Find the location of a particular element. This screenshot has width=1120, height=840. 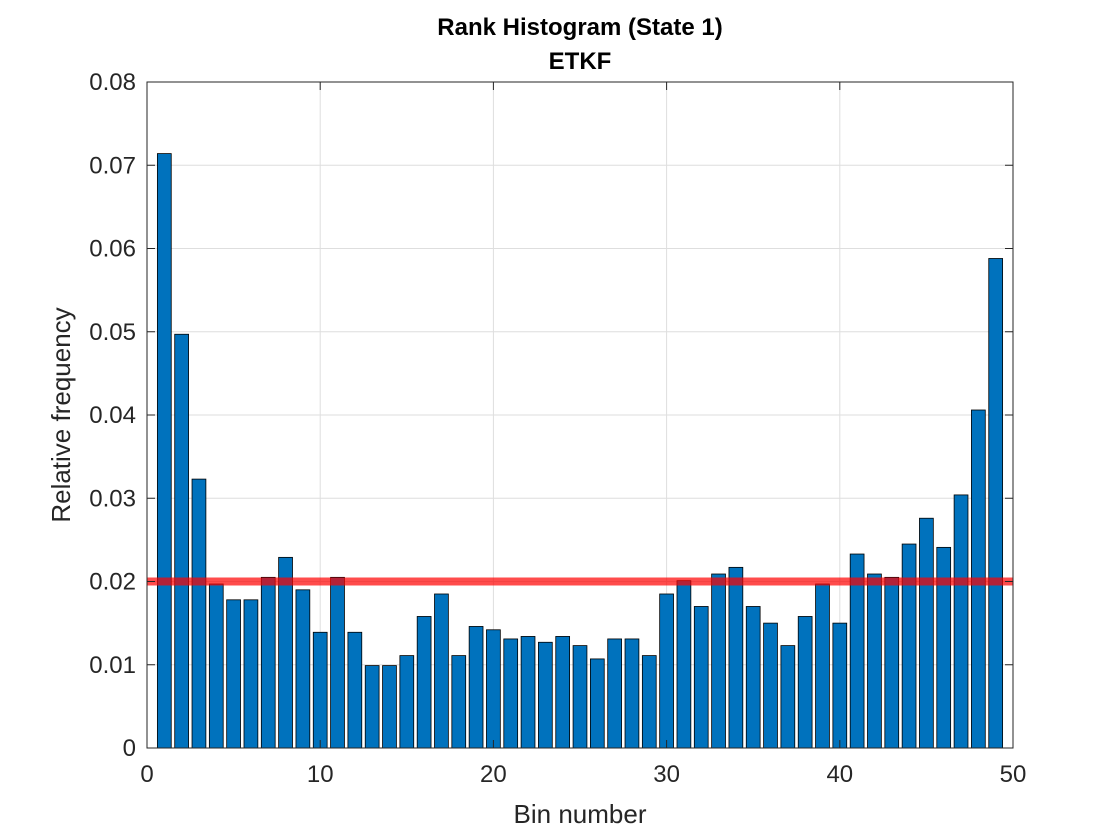

y-tick-label: 0.03 is located at coordinates (112, 498).